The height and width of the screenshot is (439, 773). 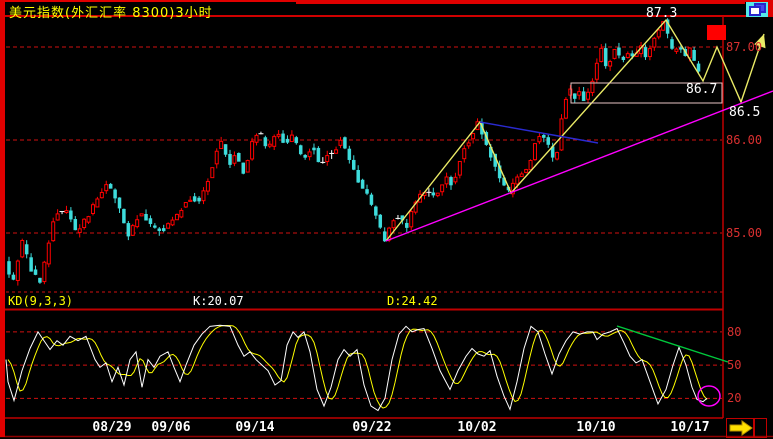 What do you see at coordinates (760, 41) in the screenshot?
I see `wave-projection-zigzag-arrowhead` at bounding box center [760, 41].